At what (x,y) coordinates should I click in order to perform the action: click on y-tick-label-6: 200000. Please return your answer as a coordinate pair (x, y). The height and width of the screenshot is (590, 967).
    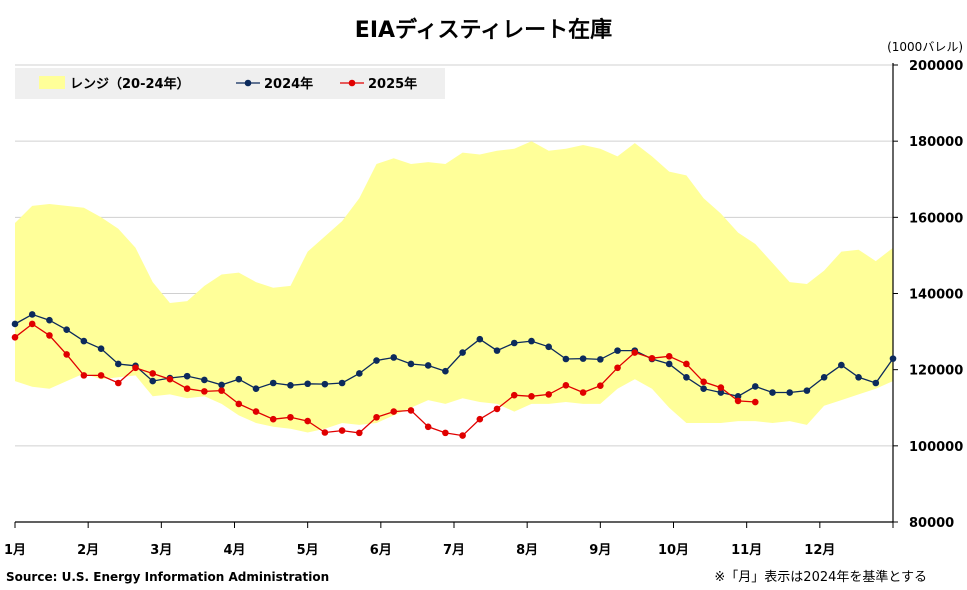
    Looking at the image, I should click on (936, 66).